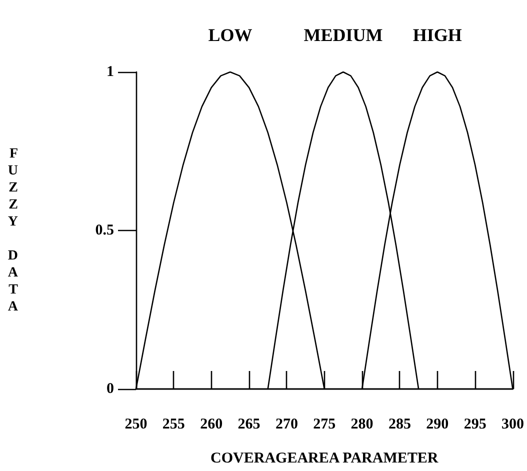 The height and width of the screenshot is (471, 527). Describe the element at coordinates (437, 424) in the screenshot. I see `x-tick-label: 290` at that location.